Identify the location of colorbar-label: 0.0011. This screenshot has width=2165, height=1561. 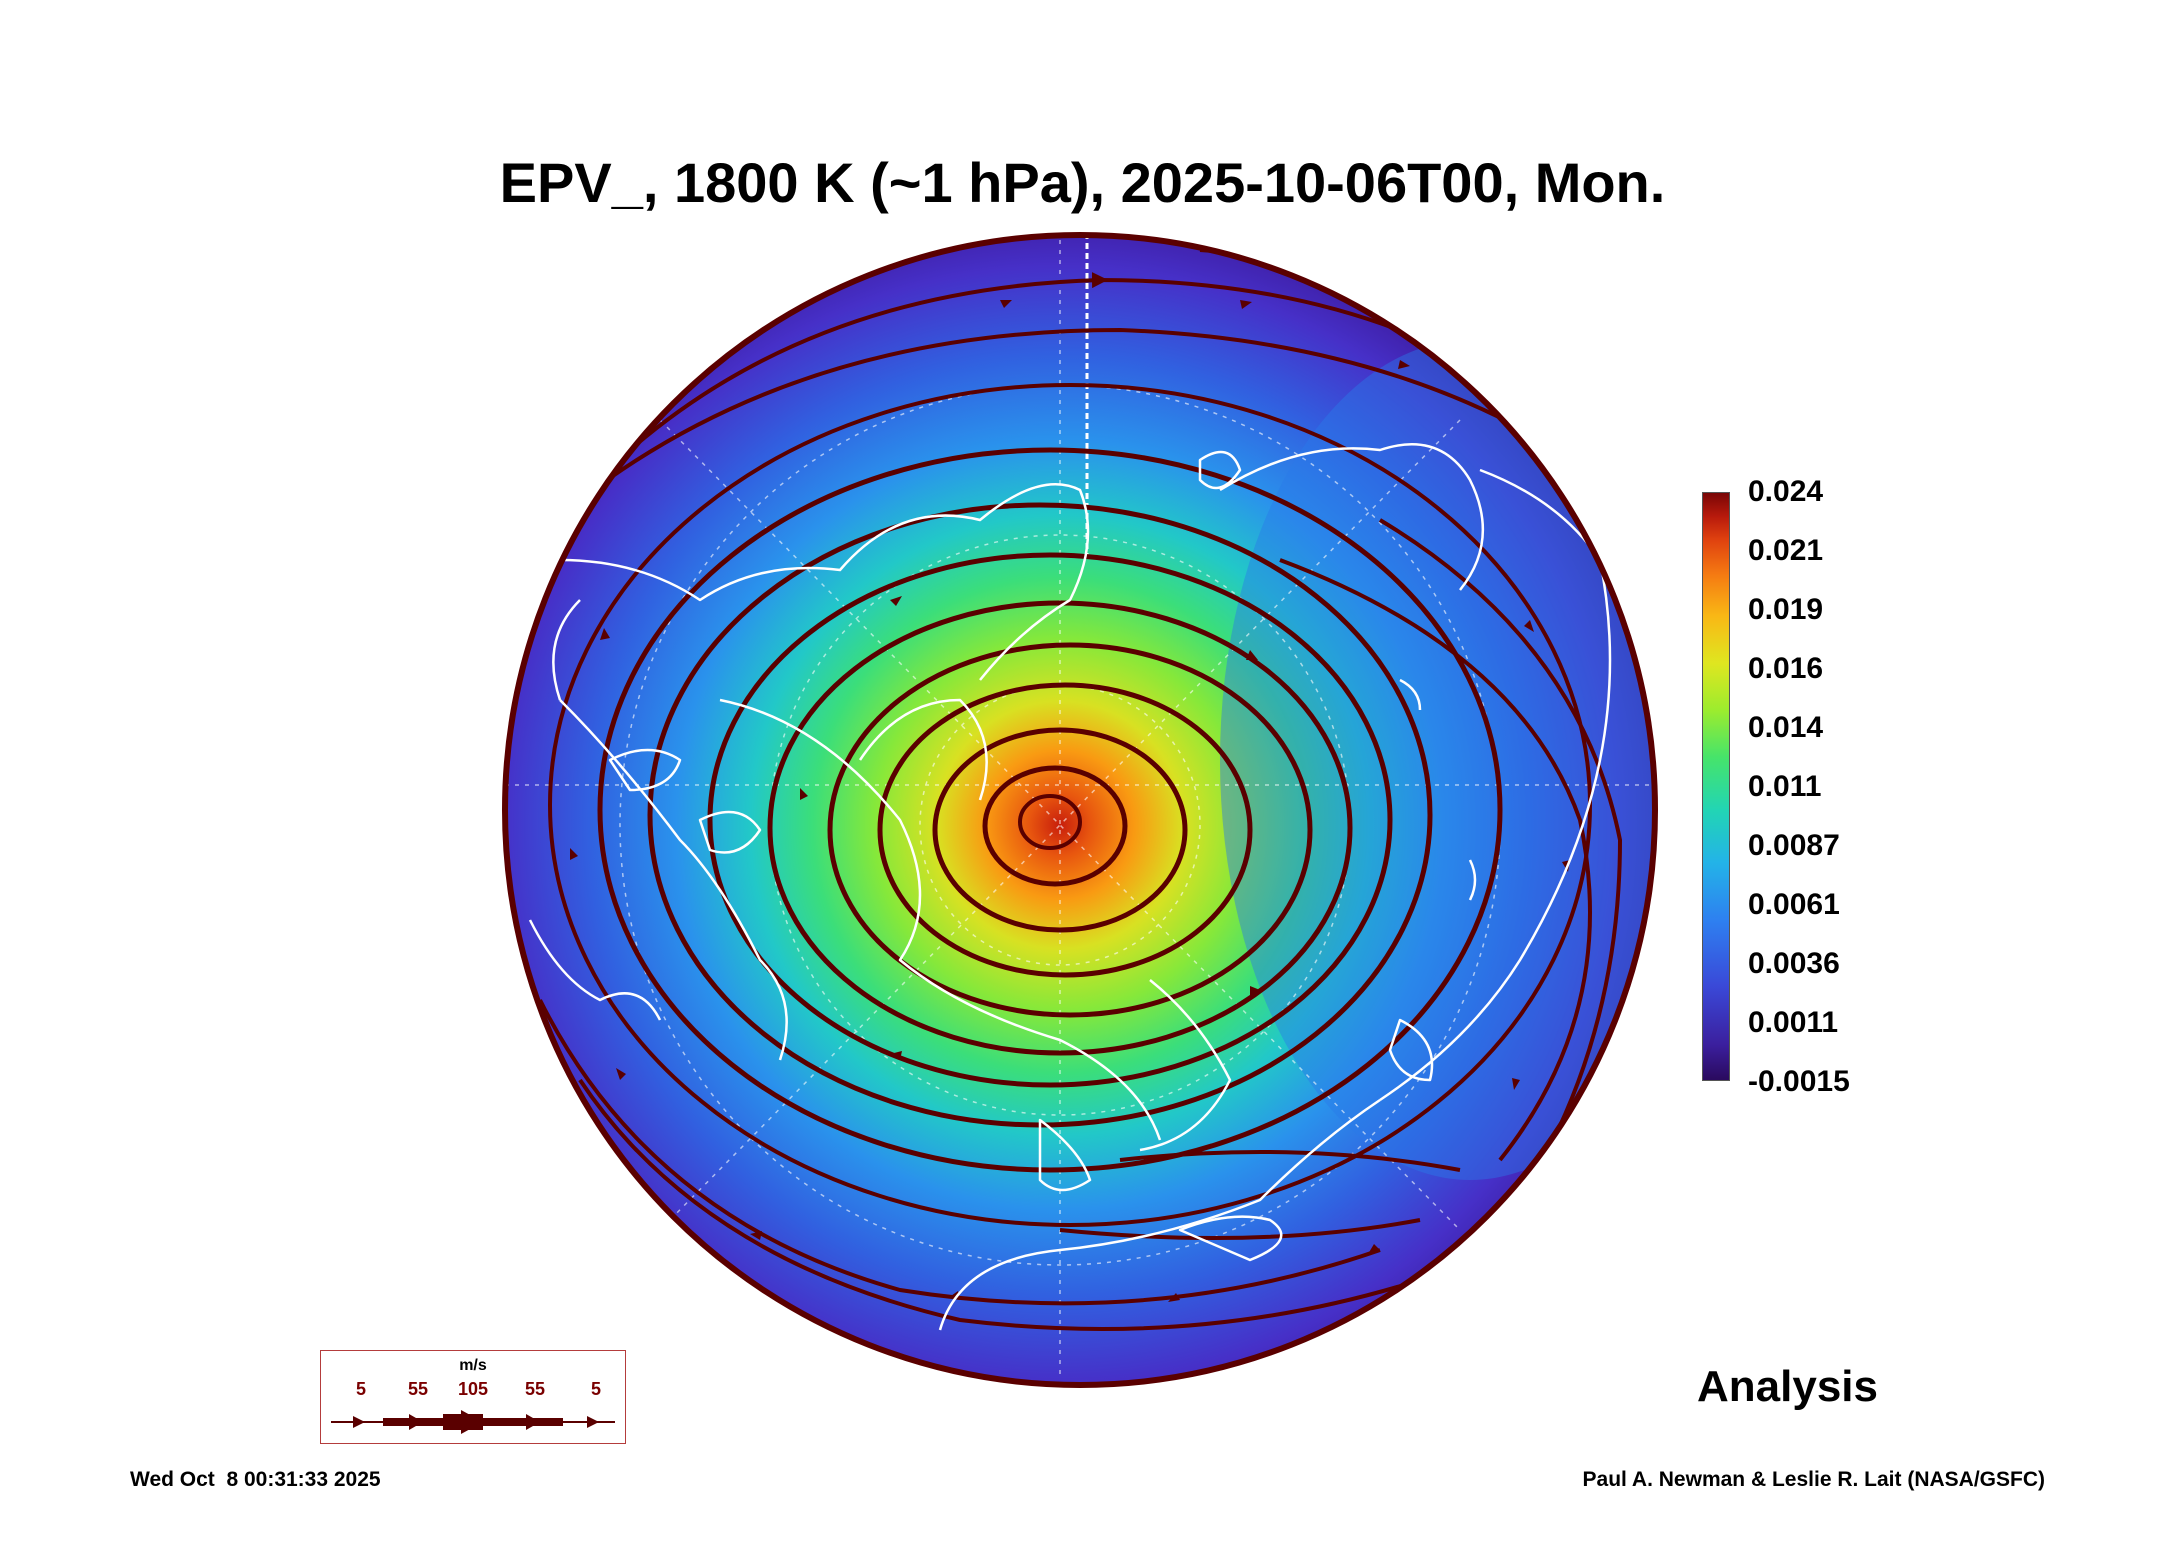
(1793, 1022).